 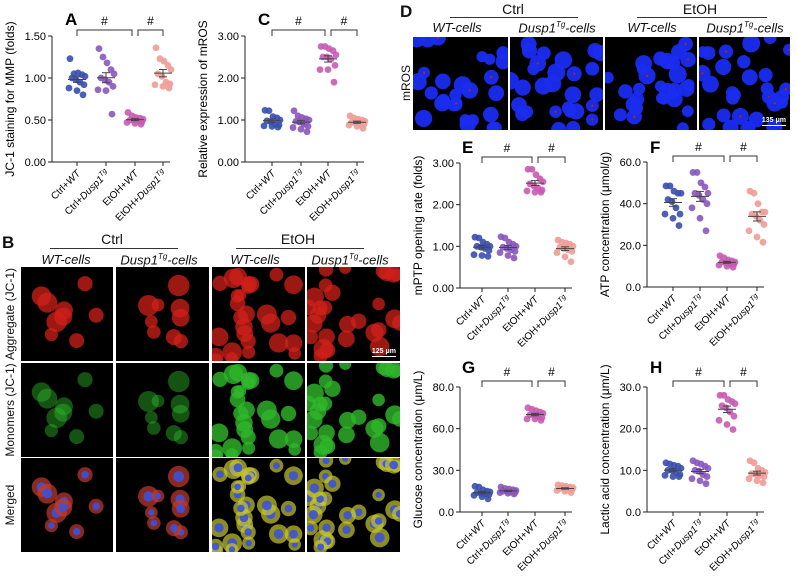 I want to click on y-tick-label: 60.0, so click(x=630, y=163).